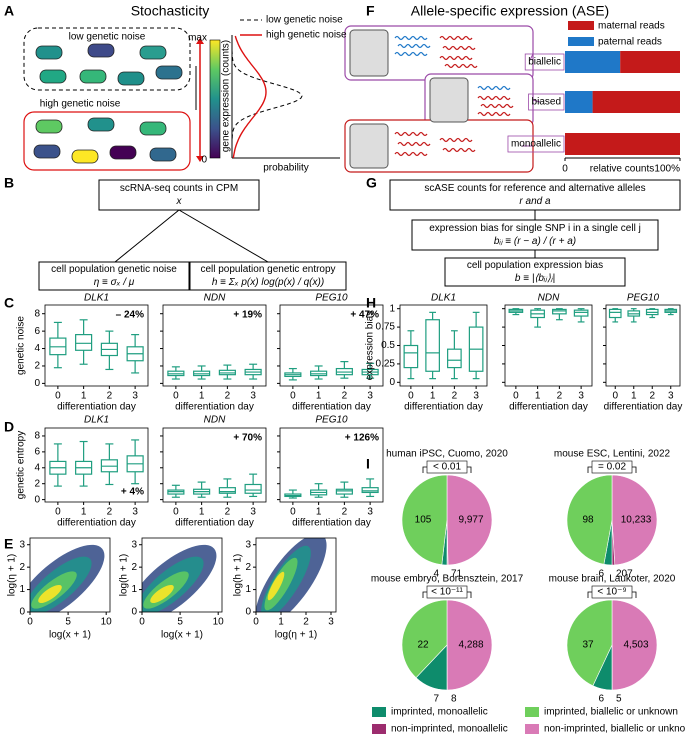  What do you see at coordinates (362, 438) in the screenshot?
I see `annotation: + 126%` at bounding box center [362, 438].